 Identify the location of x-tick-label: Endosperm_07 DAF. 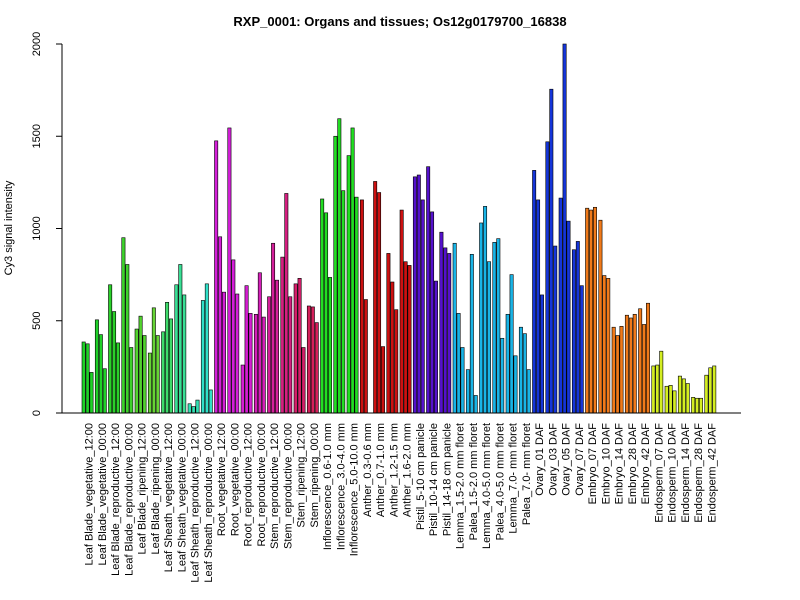
(659, 473).